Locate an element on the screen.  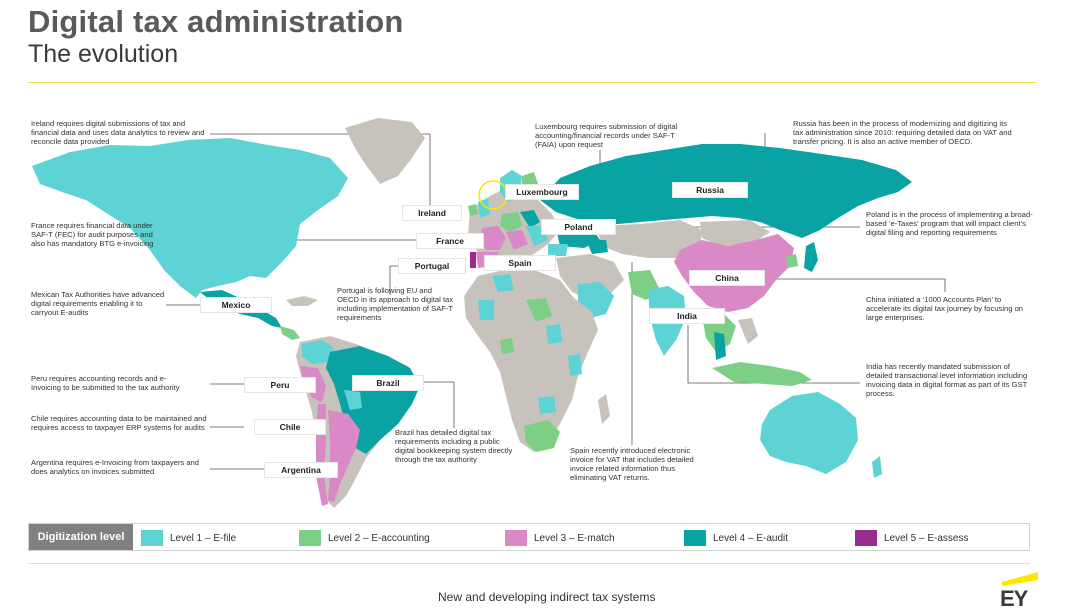
north-america is located at coordinates (190, 218).